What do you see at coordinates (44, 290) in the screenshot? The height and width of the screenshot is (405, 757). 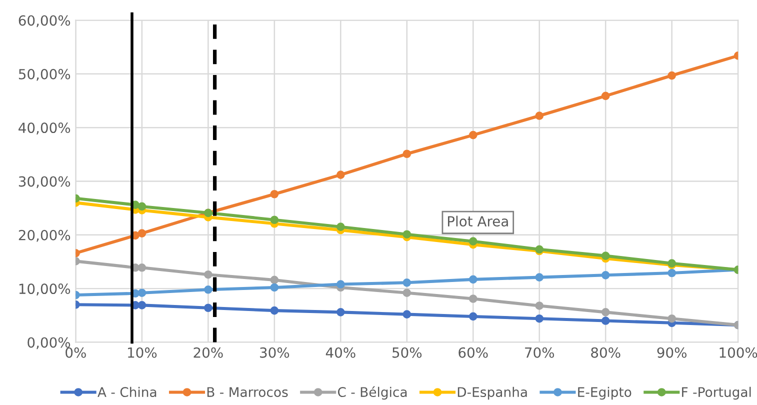 I see `y-tick-label: 10,00%` at bounding box center [44, 290].